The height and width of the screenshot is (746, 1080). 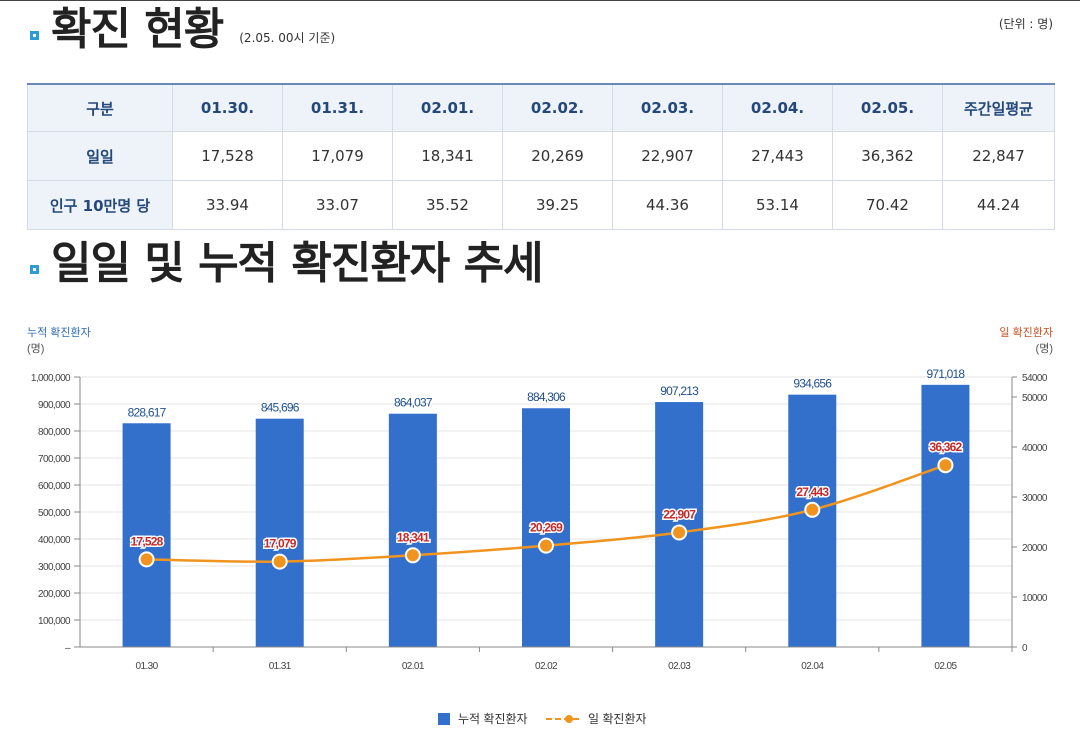 What do you see at coordinates (998, 107) in the screenshot?
I see `header-cell: 주간일평균` at bounding box center [998, 107].